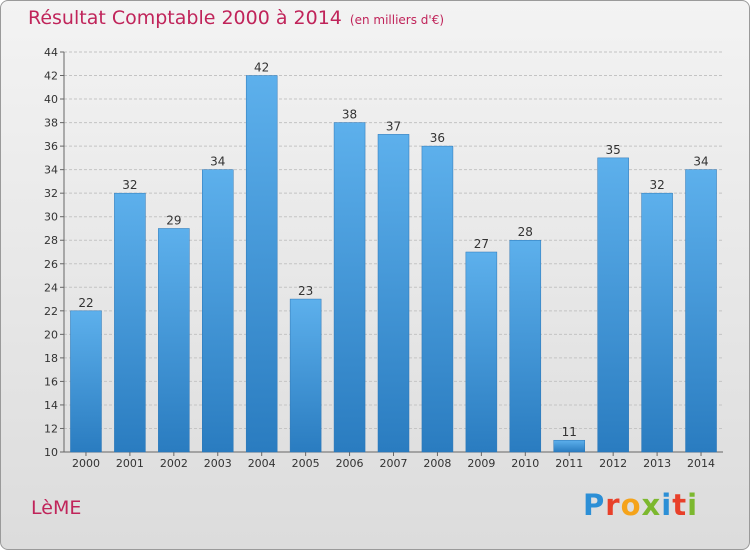 The image size is (750, 550). I want to click on logo-letter: o, so click(631, 505).